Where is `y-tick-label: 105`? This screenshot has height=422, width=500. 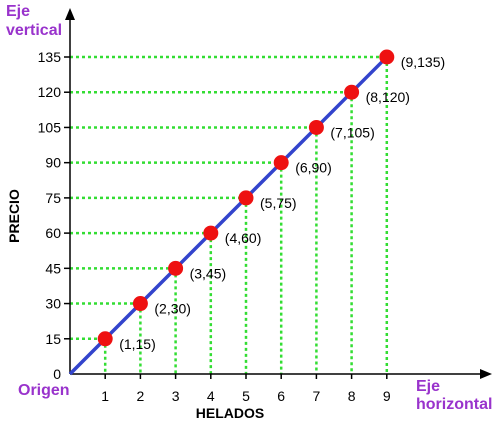
y-tick-label: 105 is located at coordinates (50, 127).